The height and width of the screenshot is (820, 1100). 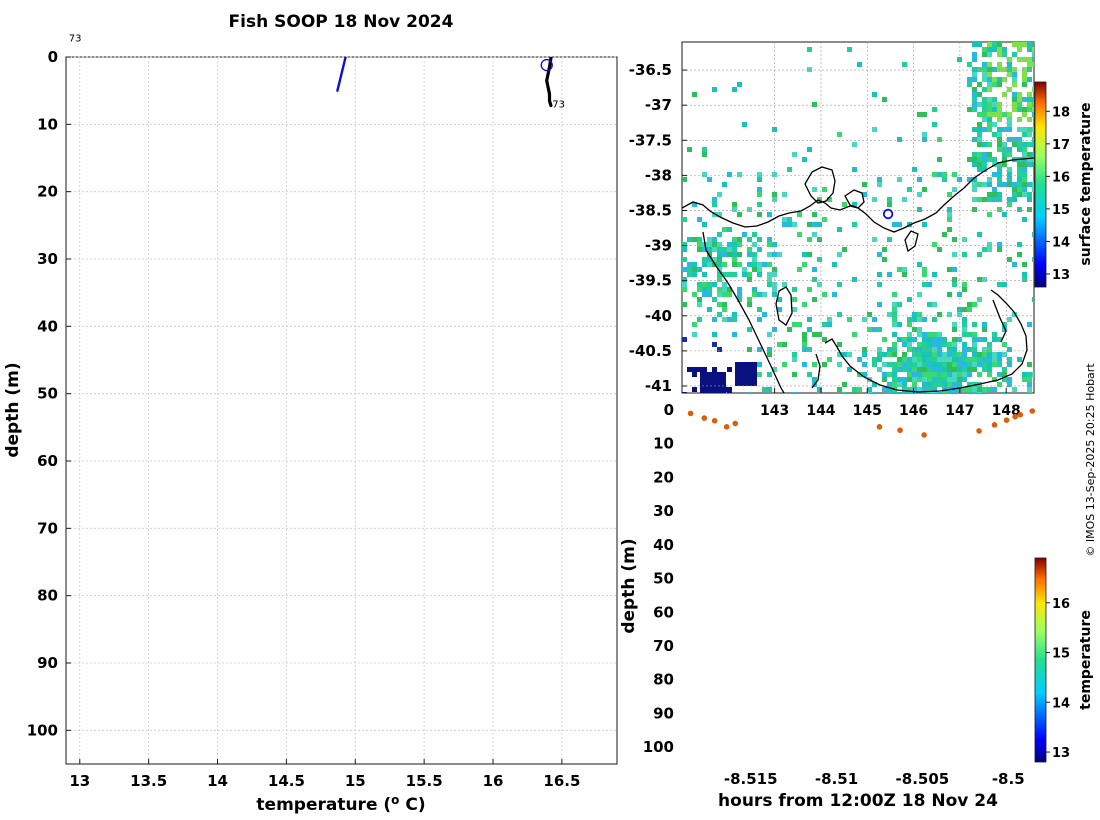 What do you see at coordinates (47, 326) in the screenshot?
I see `y-tick-label: 40` at bounding box center [47, 326].